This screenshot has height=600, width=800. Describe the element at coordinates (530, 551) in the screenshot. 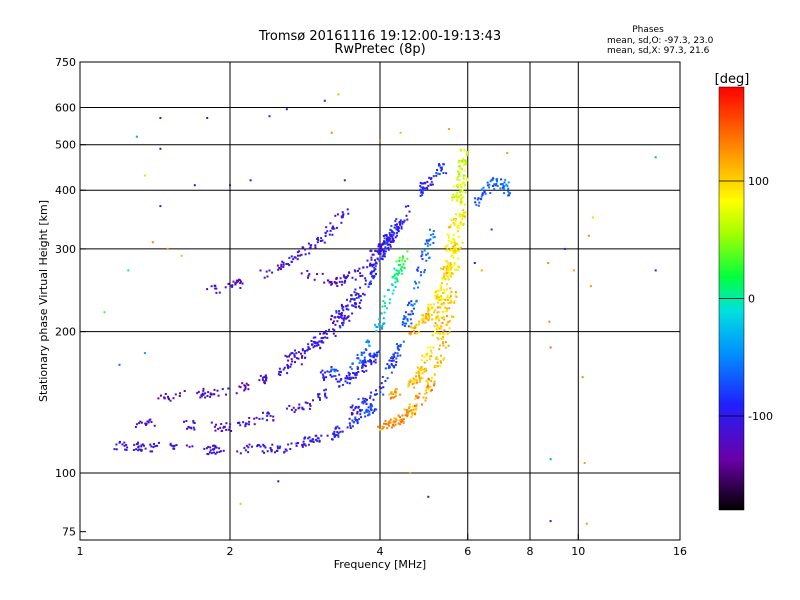

I see `x-tick-label: 8` at that location.